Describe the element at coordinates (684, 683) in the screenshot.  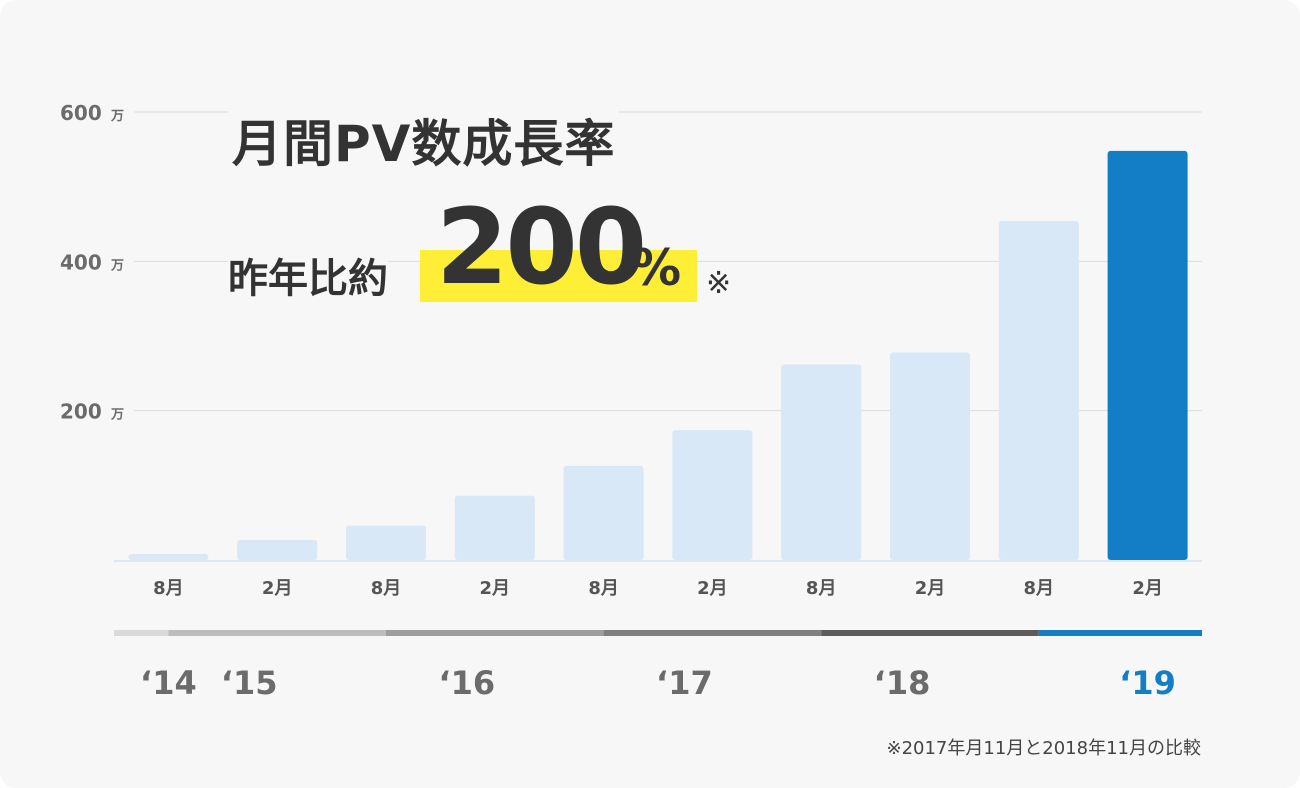
I see `year-label: ‘17` at that location.